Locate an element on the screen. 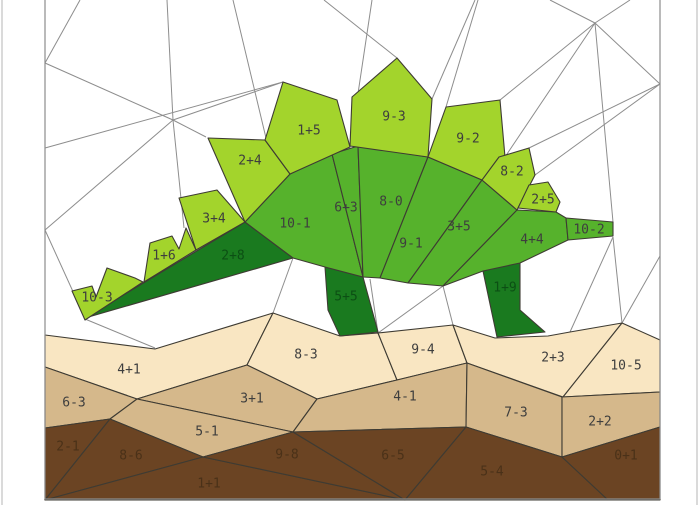  region-0+1 is located at coordinates (611, 463).